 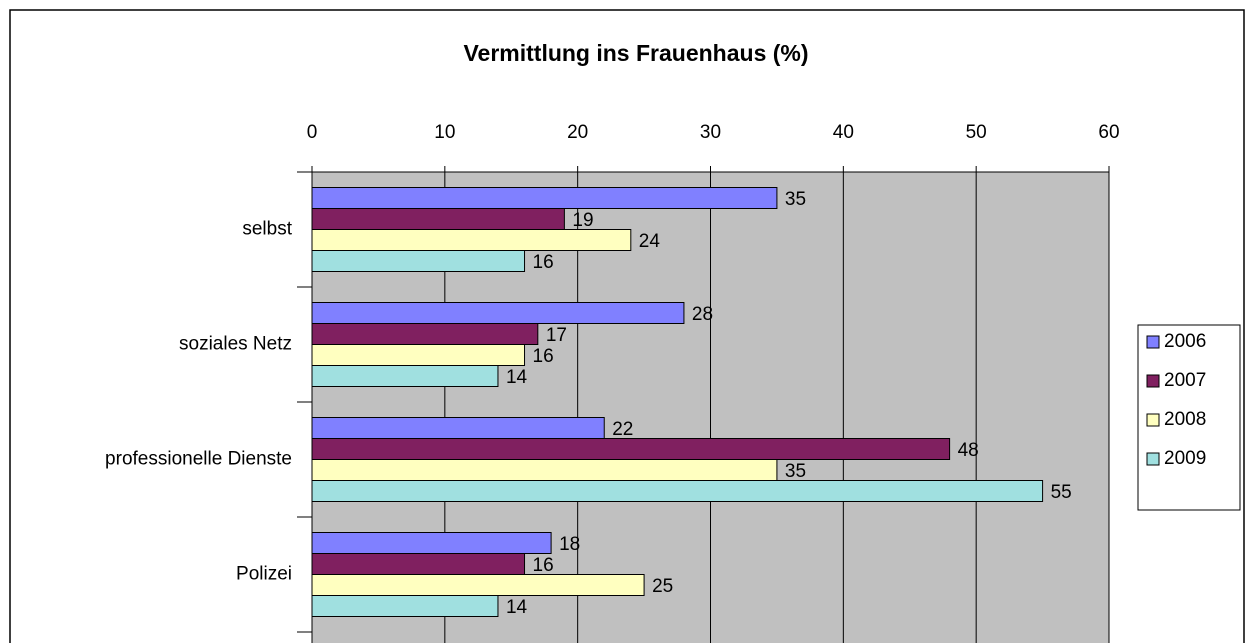 What do you see at coordinates (702, 314) in the screenshot?
I see `value-label: 28` at bounding box center [702, 314].